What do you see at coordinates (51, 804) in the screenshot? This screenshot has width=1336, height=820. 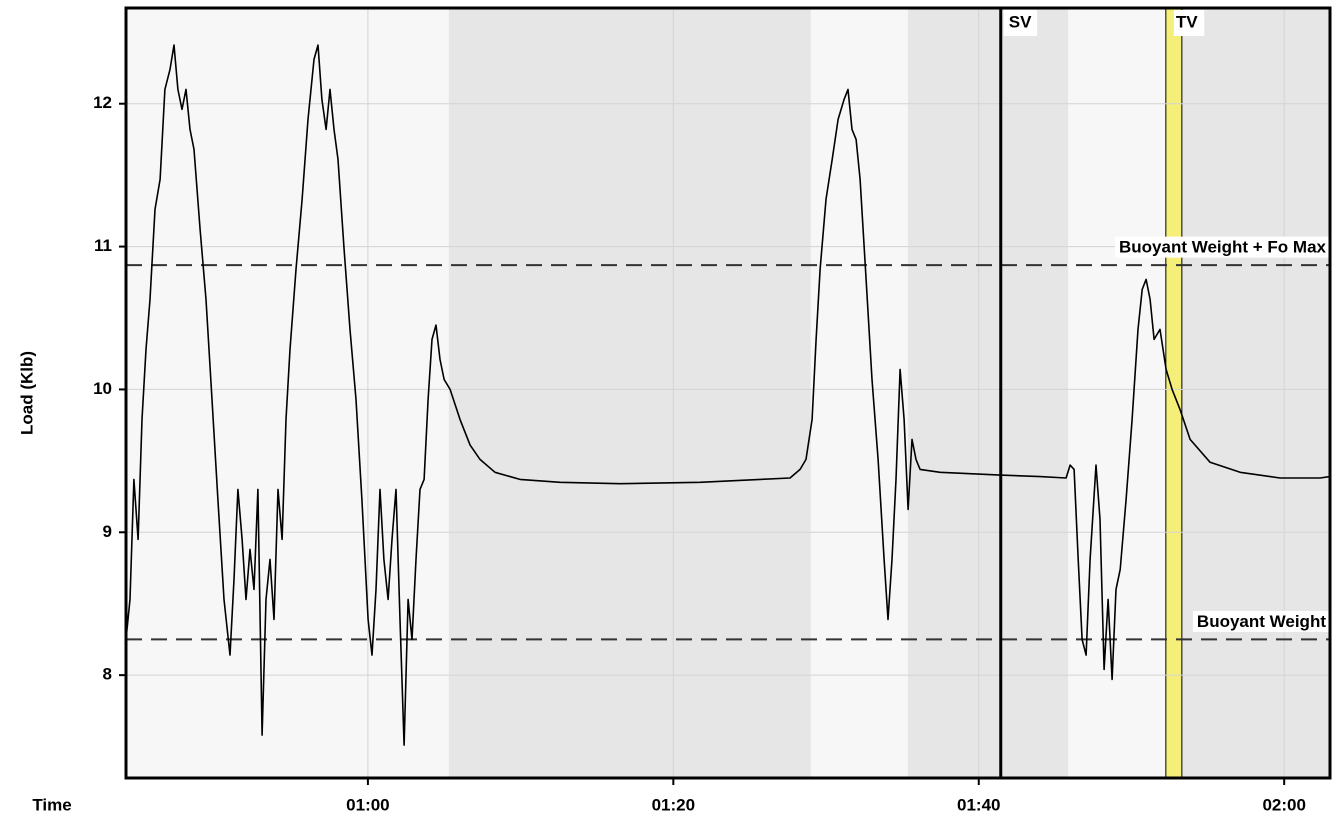 I see `x-axis-label: Time` at bounding box center [51, 804].